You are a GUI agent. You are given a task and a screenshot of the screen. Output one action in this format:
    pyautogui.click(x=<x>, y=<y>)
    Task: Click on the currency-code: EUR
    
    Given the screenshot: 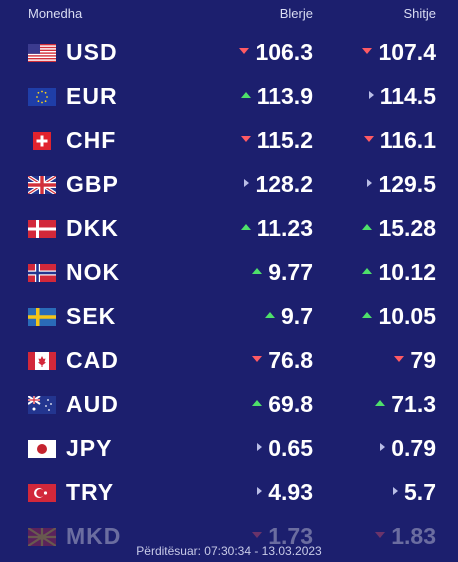 What is the action you would take?
    pyautogui.click(x=92, y=96)
    